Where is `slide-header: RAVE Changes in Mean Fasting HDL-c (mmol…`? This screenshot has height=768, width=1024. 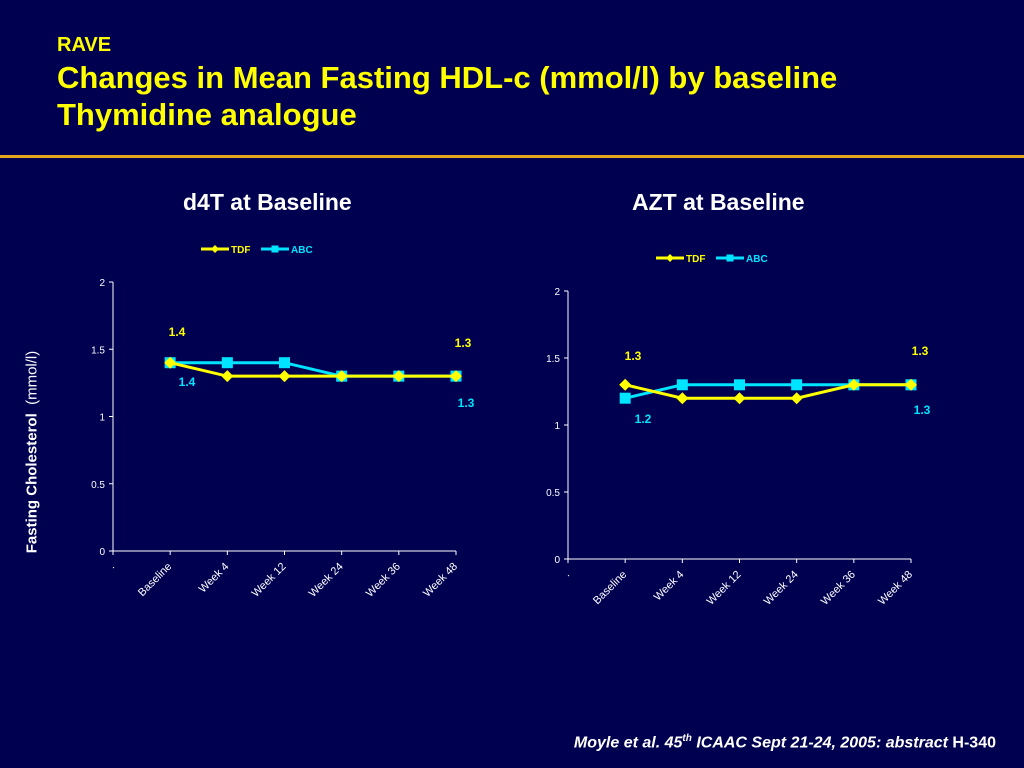 slide-header: RAVE Changes in Mean Fasting HDL-c (mmol… is located at coordinates (517, 83).